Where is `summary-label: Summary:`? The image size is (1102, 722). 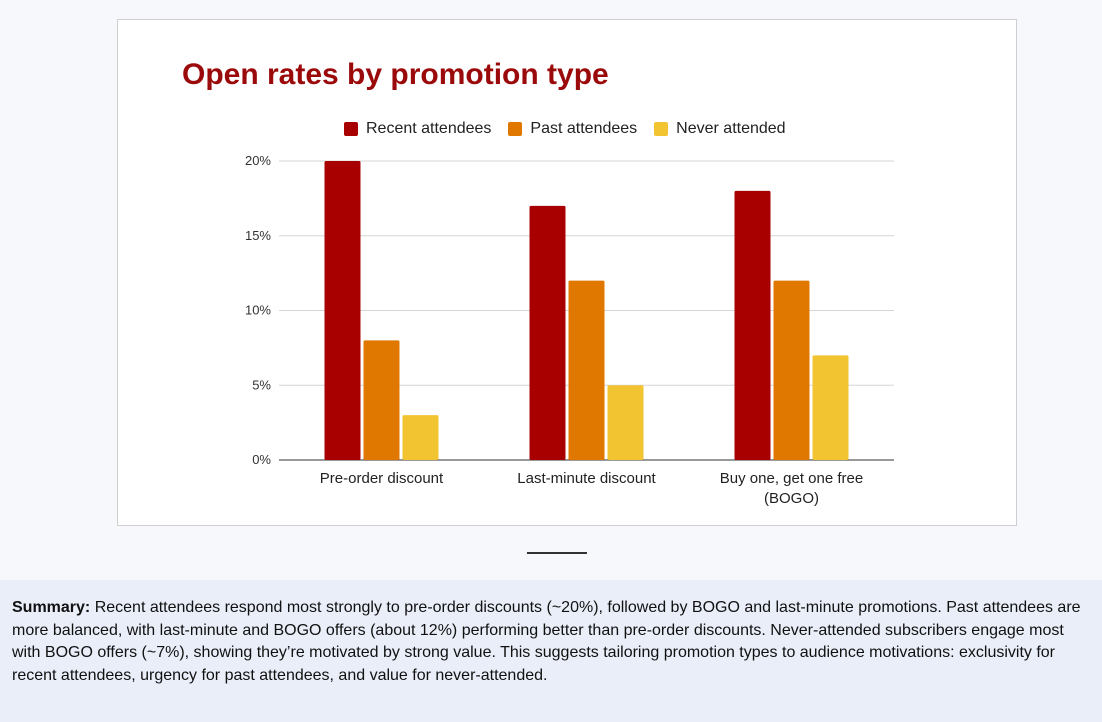 summary-label: Summary: is located at coordinates (51, 607).